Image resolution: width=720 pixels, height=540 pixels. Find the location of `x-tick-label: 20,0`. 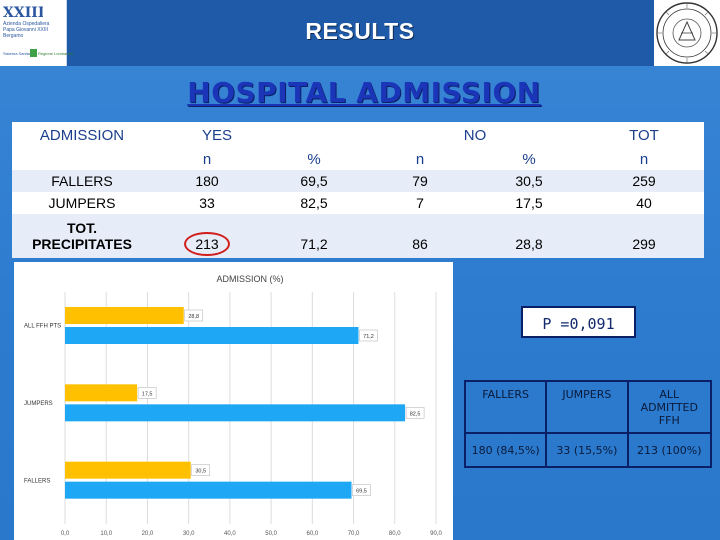

x-tick-label: 20,0 is located at coordinates (148, 534).